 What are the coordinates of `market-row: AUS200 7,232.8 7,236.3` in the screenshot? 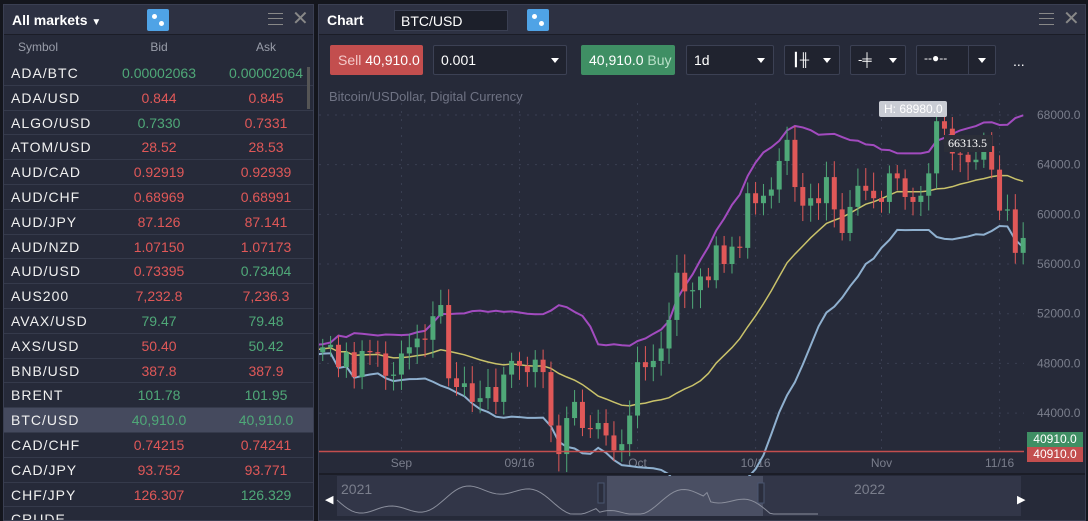 It's located at (158, 296).